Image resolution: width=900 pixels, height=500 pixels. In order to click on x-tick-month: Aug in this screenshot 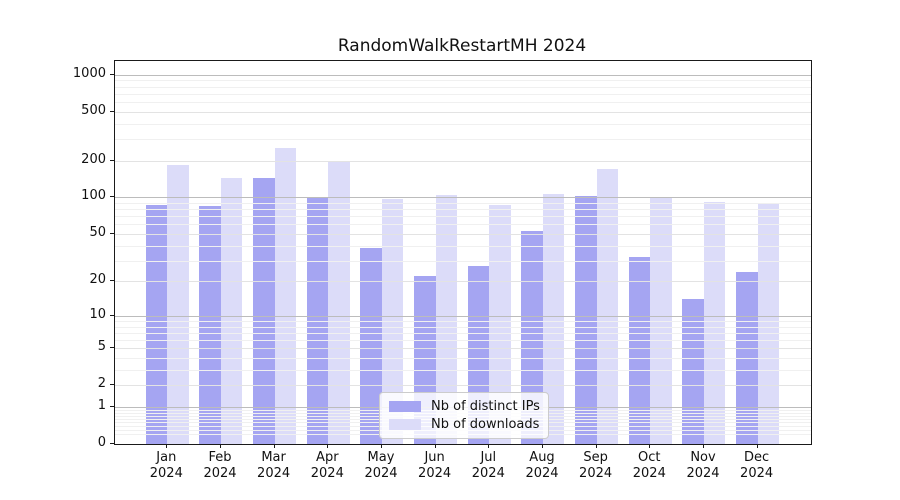, I will do `click(542, 457)`.